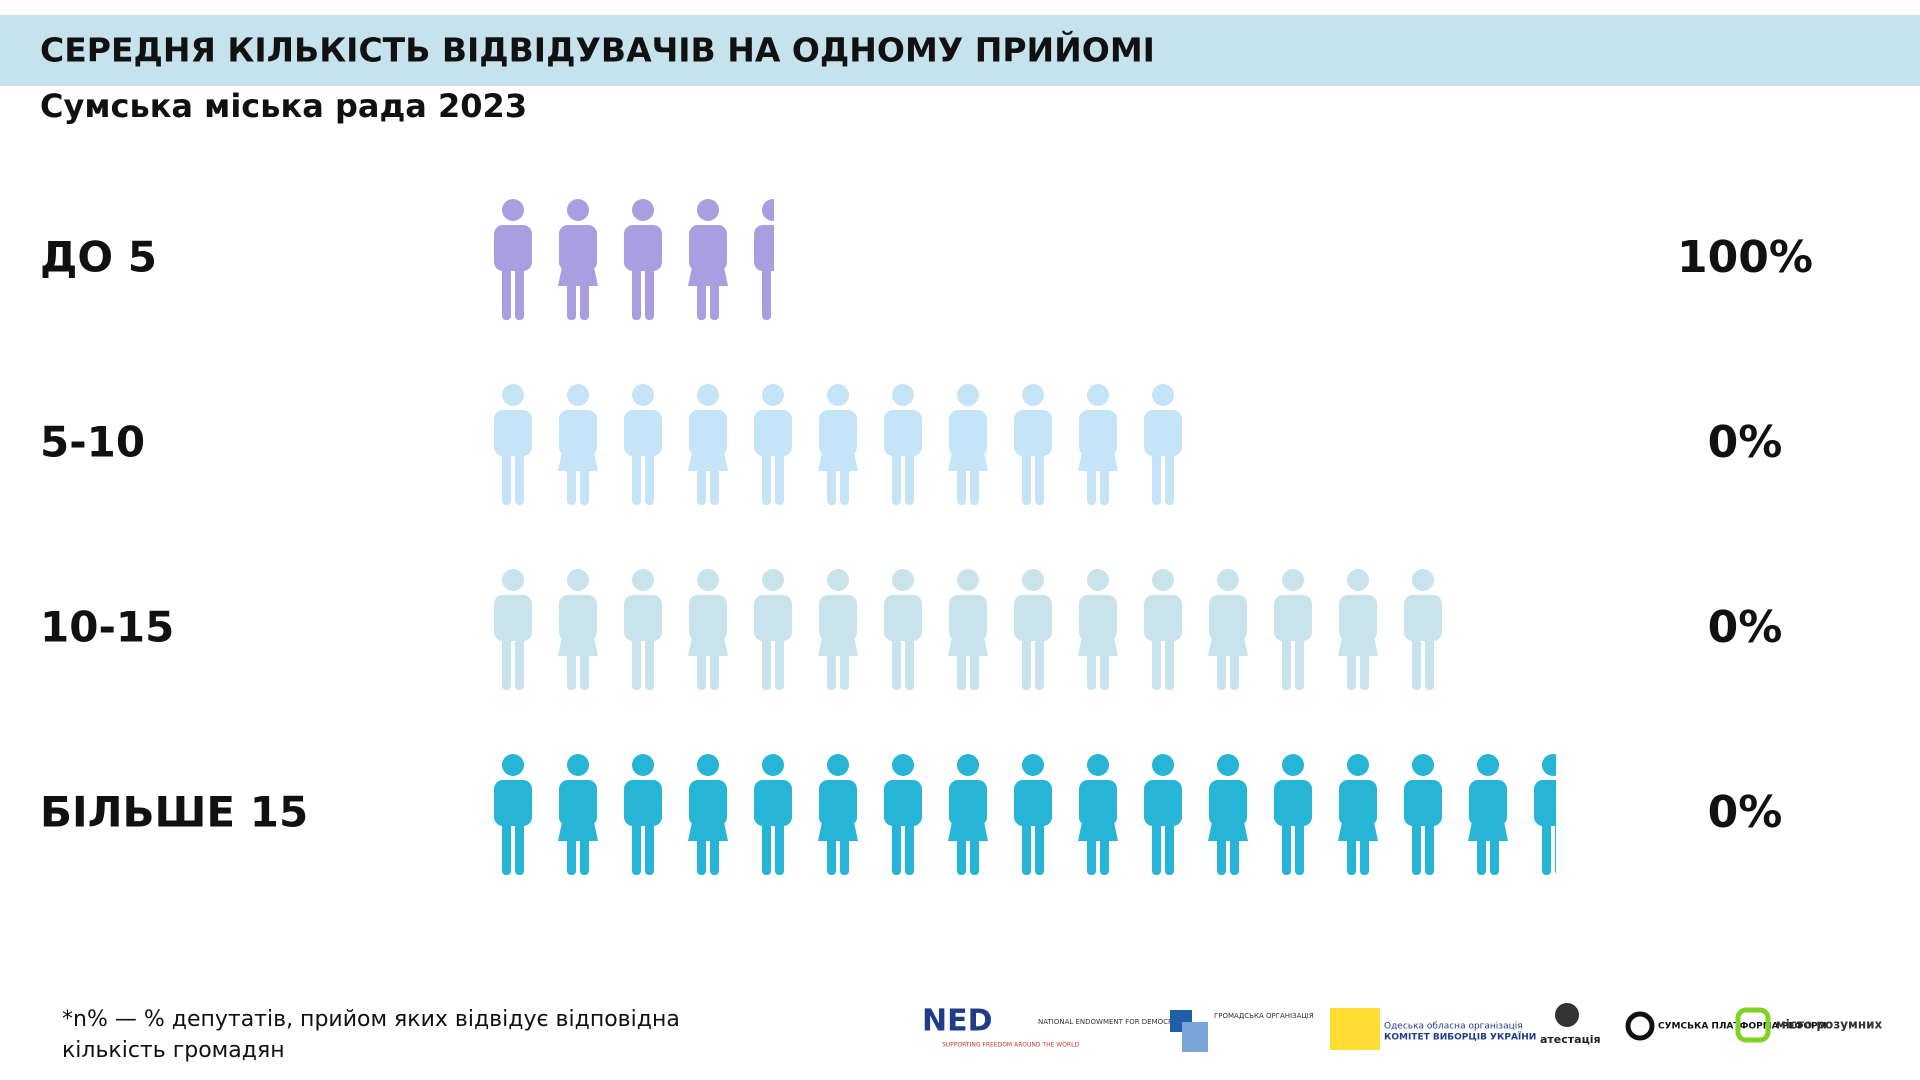 This screenshot has height=1080, width=1920. What do you see at coordinates (838, 444) in the screenshot?
I see `icon-row` at bounding box center [838, 444].